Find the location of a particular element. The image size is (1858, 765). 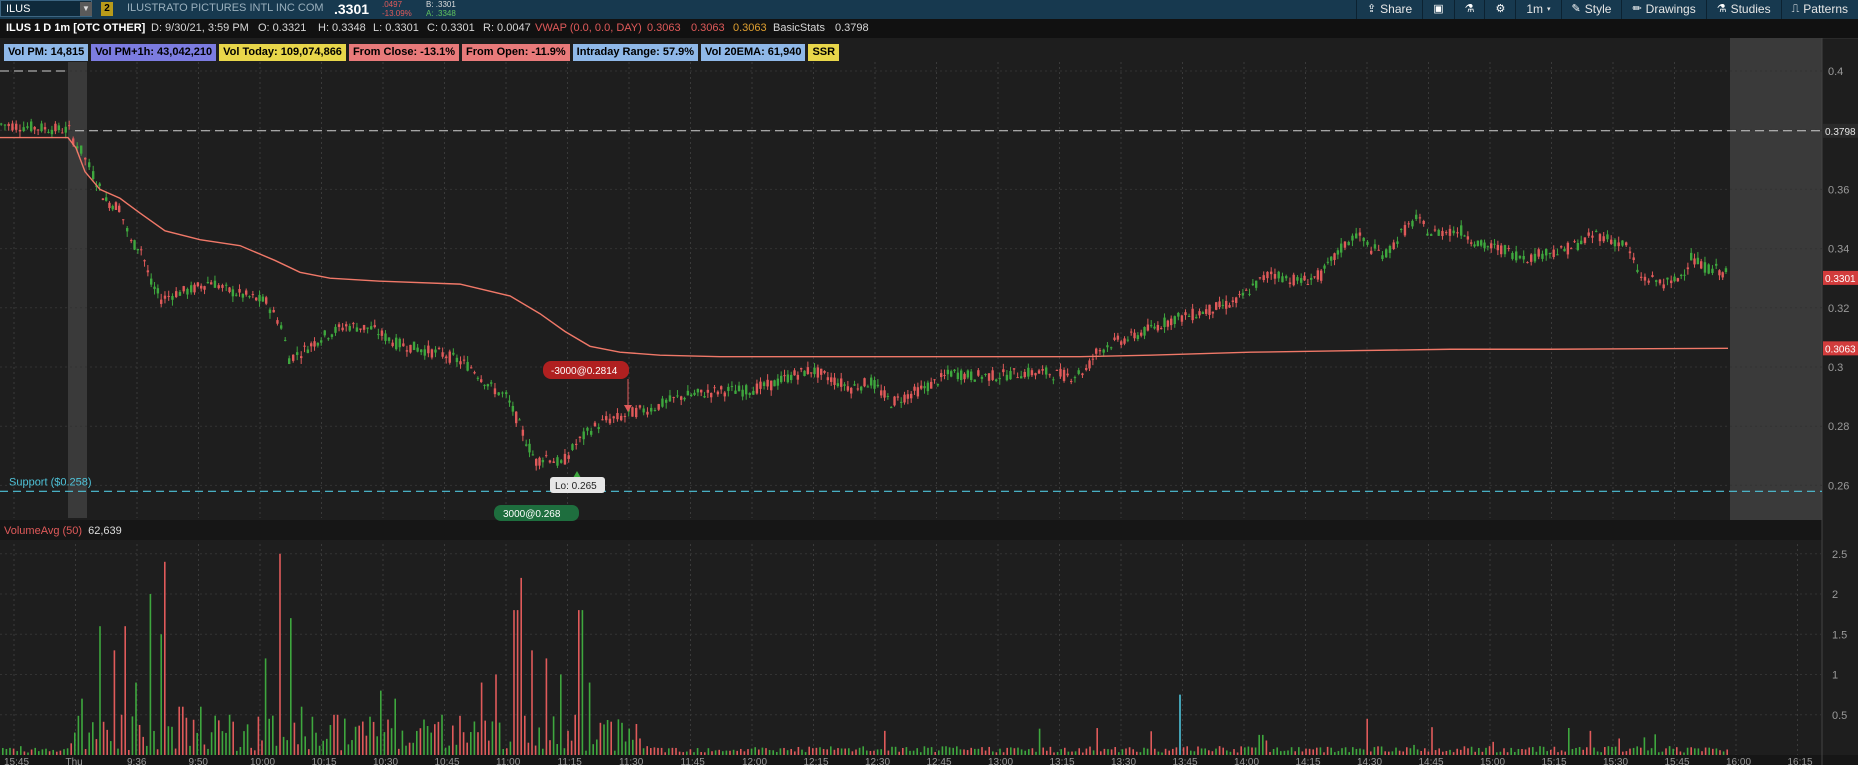

interval-button: 1m ▾ is located at coordinates (1537, 9).